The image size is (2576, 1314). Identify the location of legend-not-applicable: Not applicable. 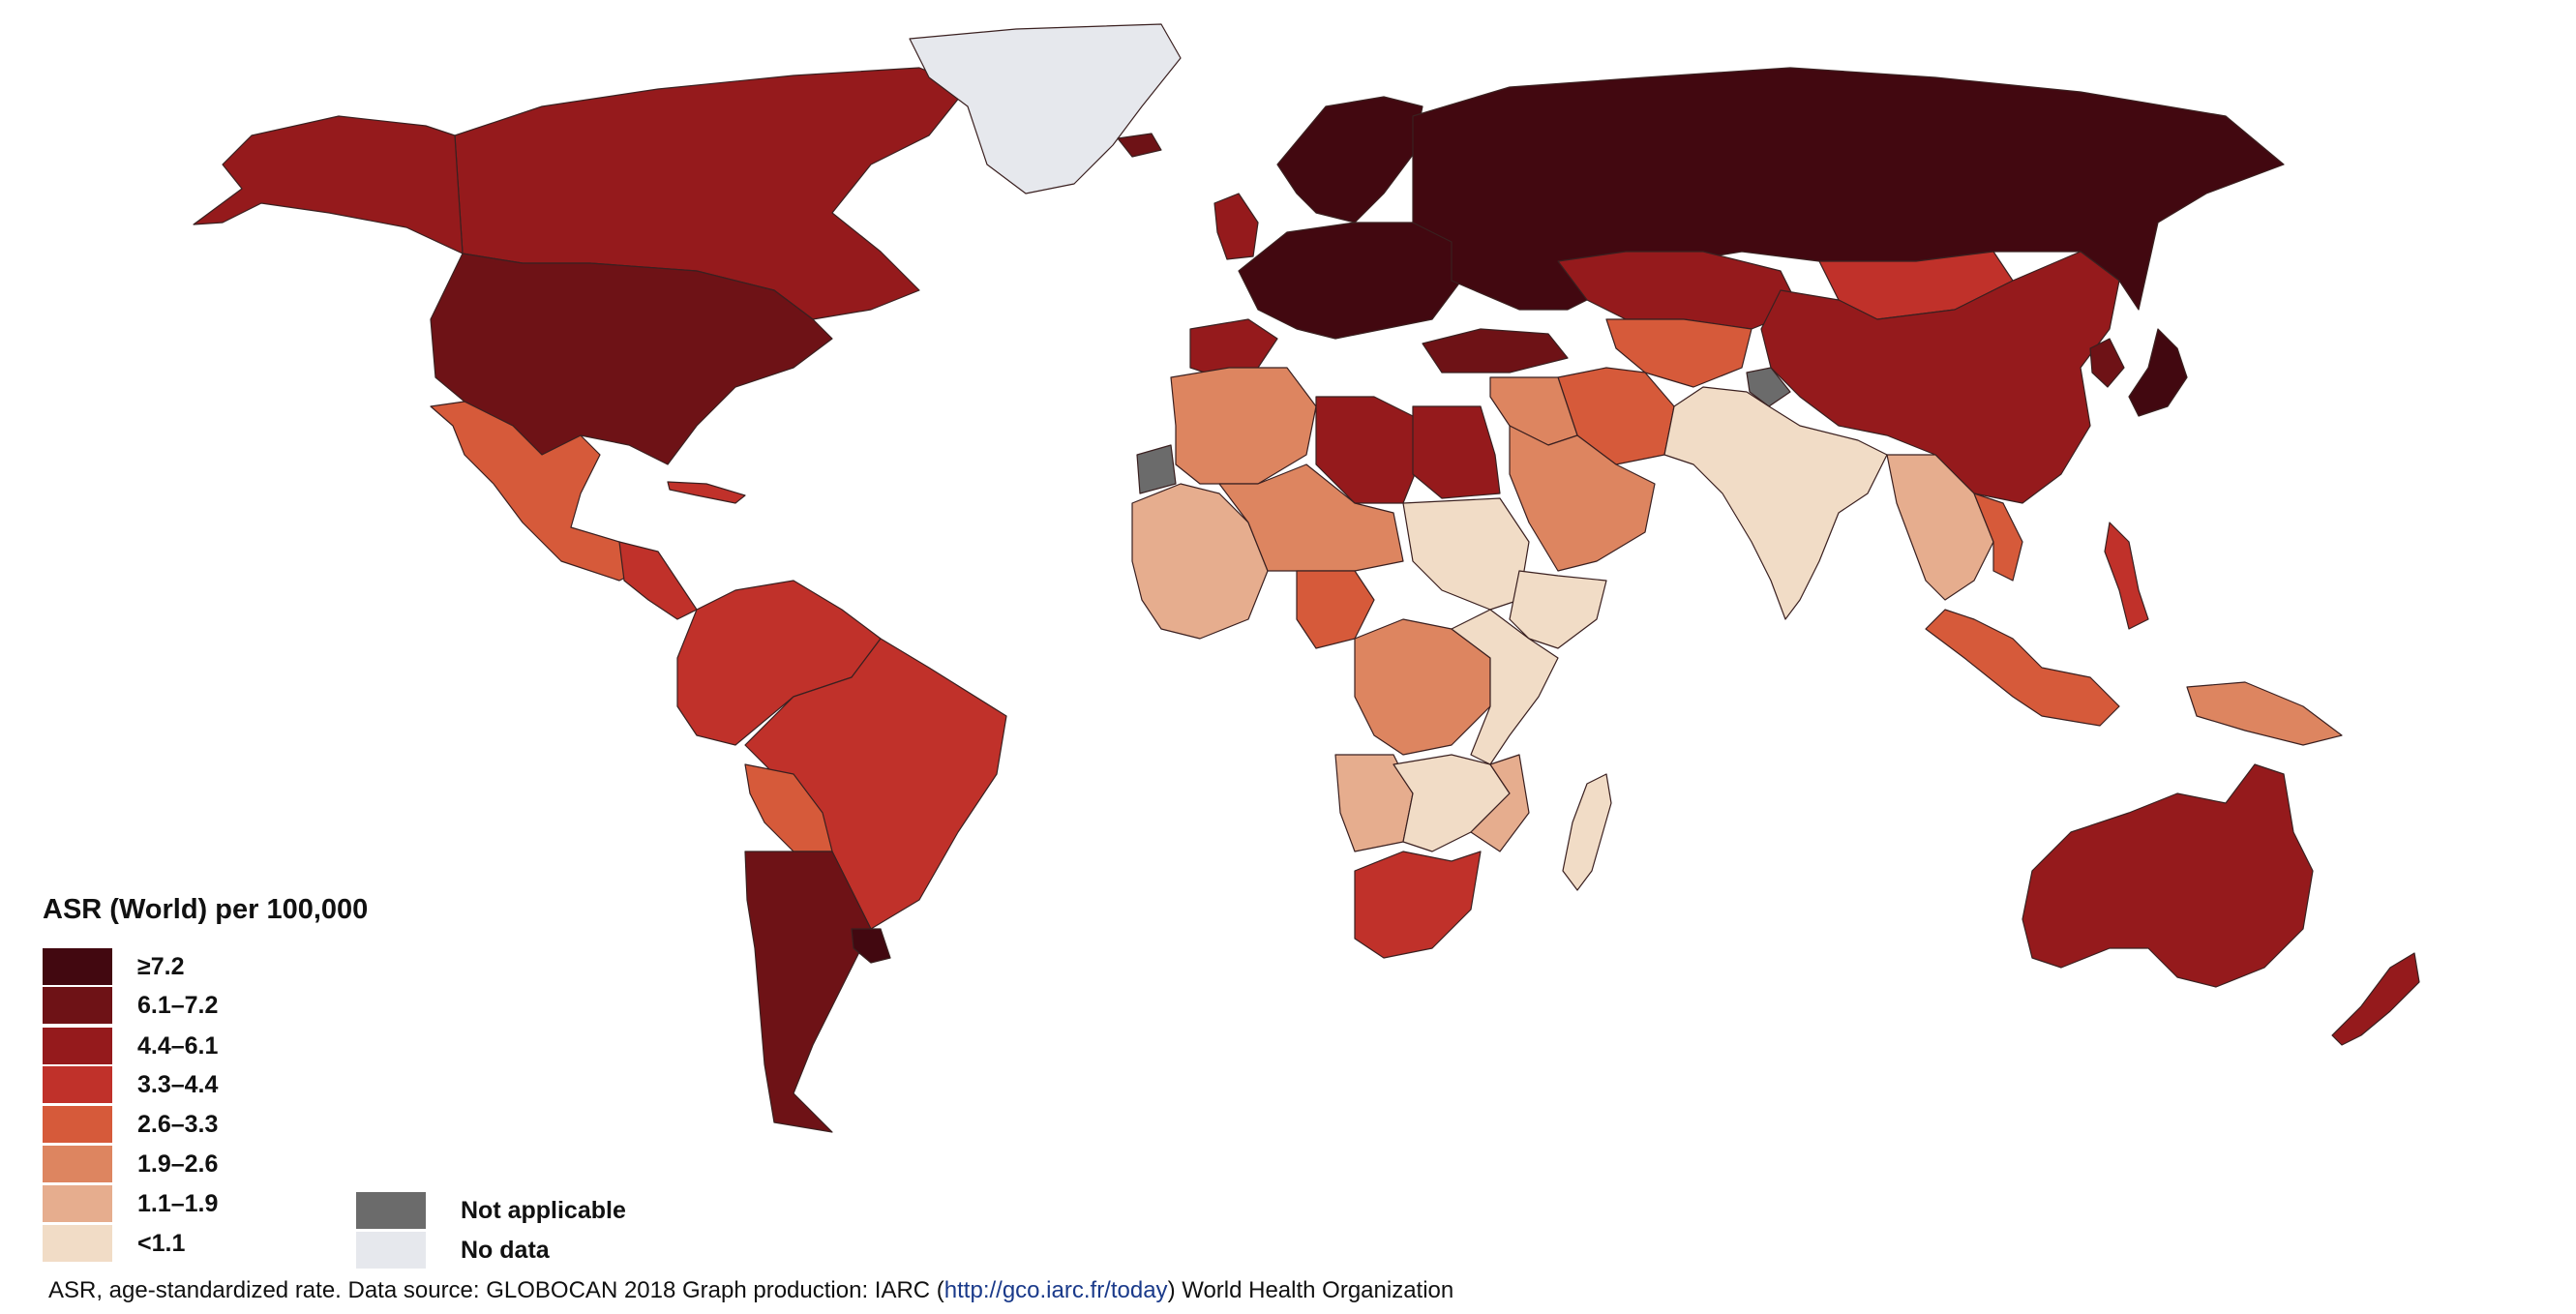
(491, 1211).